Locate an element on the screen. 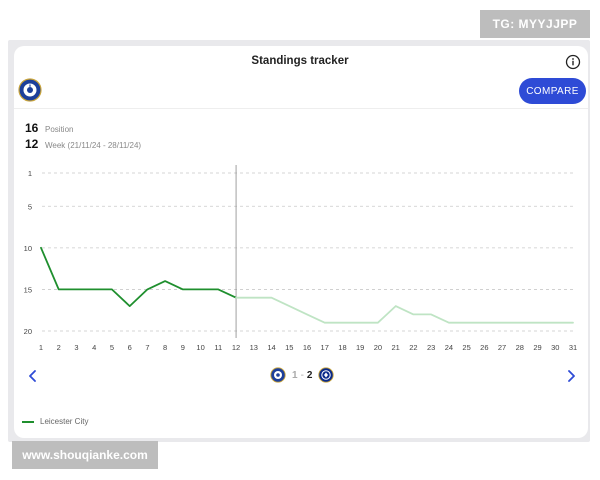  divider is located at coordinates (301, 108).